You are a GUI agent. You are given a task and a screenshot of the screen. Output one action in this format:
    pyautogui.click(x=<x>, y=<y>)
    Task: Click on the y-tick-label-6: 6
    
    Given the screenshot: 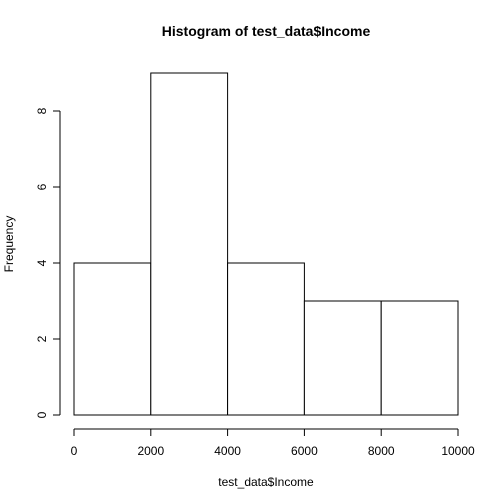 What is the action you would take?
    pyautogui.click(x=42, y=186)
    